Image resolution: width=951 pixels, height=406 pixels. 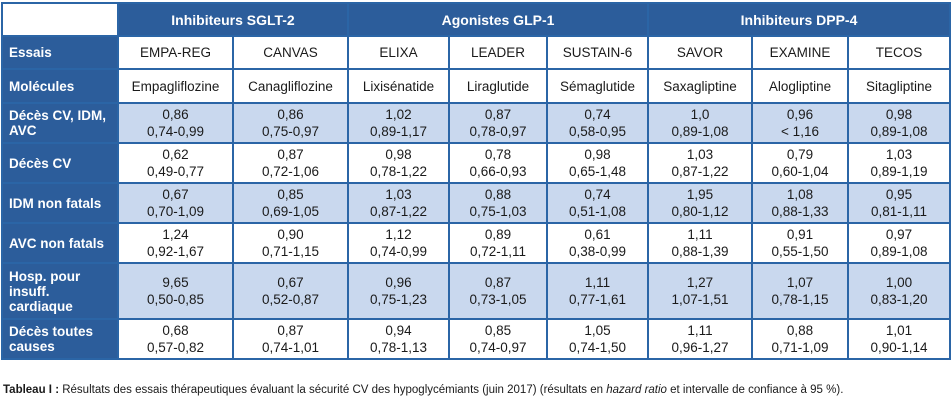 I want to click on confidence-interval: 0,38-0,99, so click(x=597, y=251).